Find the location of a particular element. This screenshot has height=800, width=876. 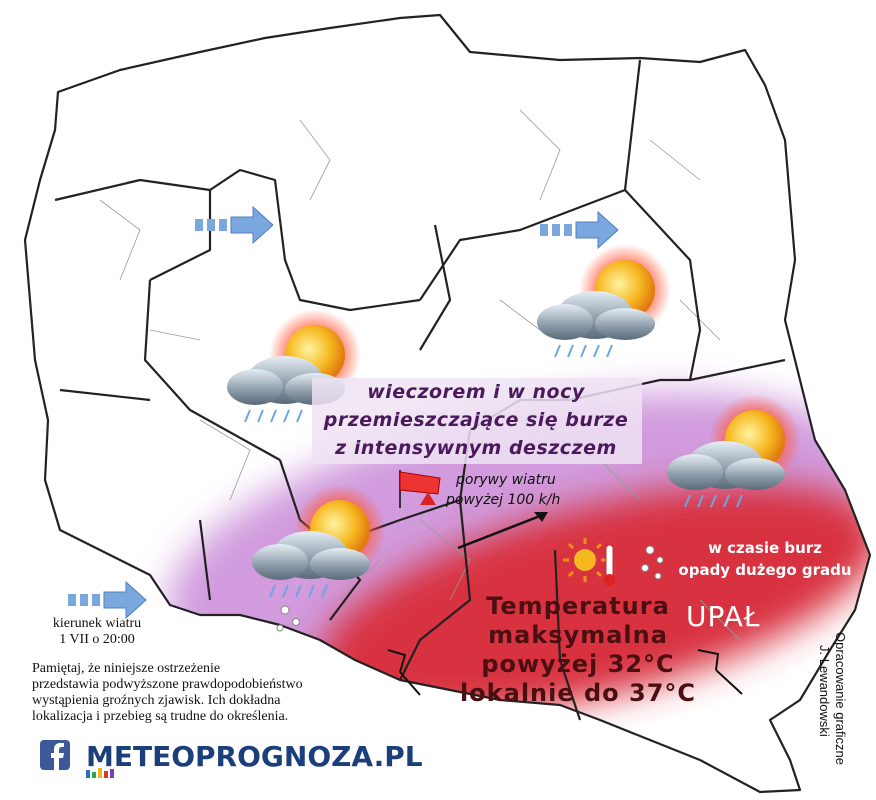

logo: METEOPROGNOZA.PL is located at coordinates (254, 756).